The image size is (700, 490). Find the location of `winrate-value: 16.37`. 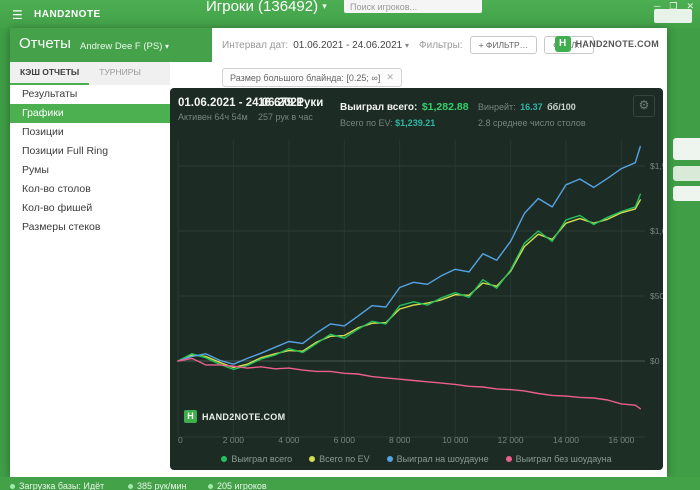

winrate-value: 16.37 is located at coordinates (531, 107).